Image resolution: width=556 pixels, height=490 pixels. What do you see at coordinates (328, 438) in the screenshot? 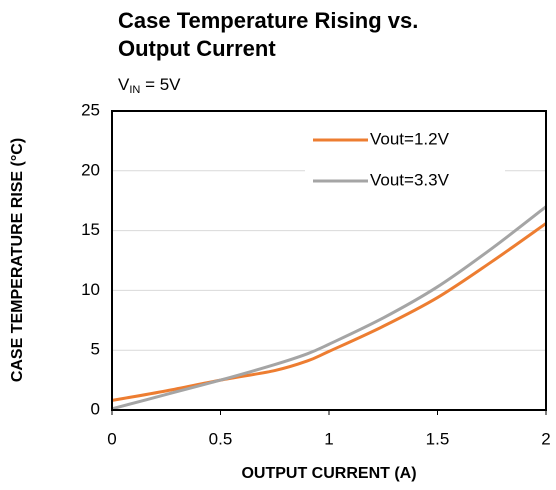
I see `x-tick-label: 1` at bounding box center [328, 438].